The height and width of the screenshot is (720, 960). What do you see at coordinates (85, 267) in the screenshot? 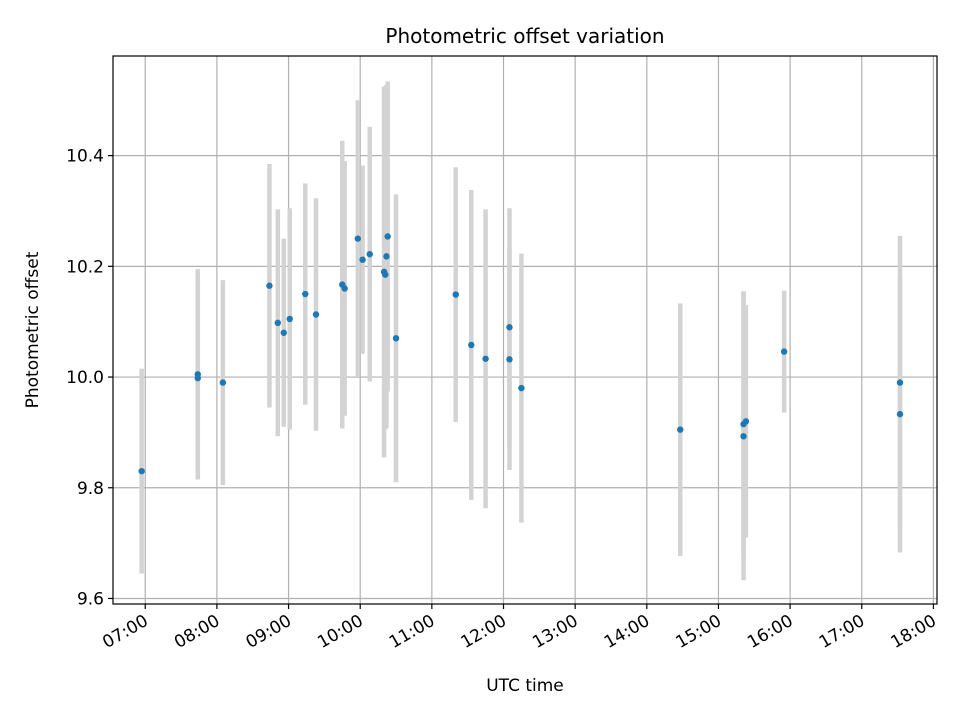
I see `y-tick-label: 10.2` at bounding box center [85, 267].